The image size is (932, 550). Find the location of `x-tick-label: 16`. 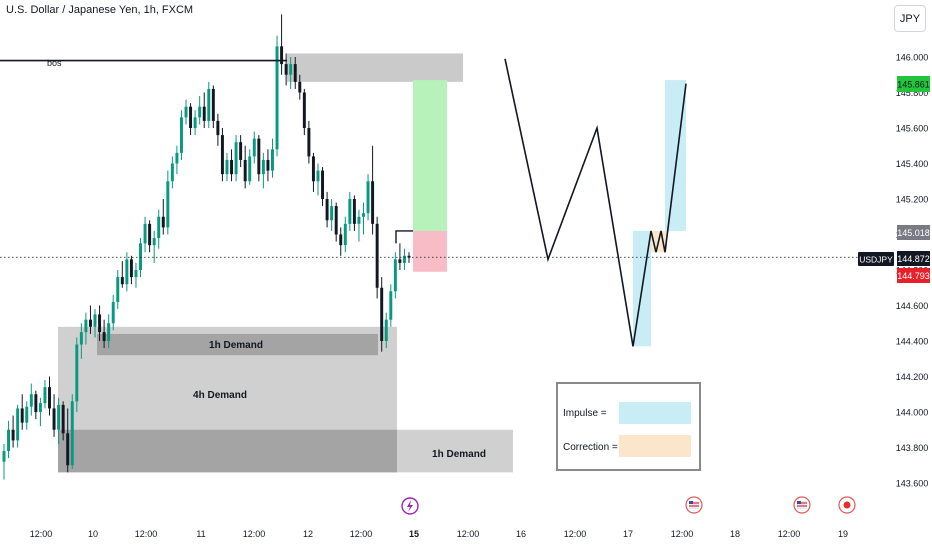

x-tick-label: 16 is located at coordinates (521, 534).